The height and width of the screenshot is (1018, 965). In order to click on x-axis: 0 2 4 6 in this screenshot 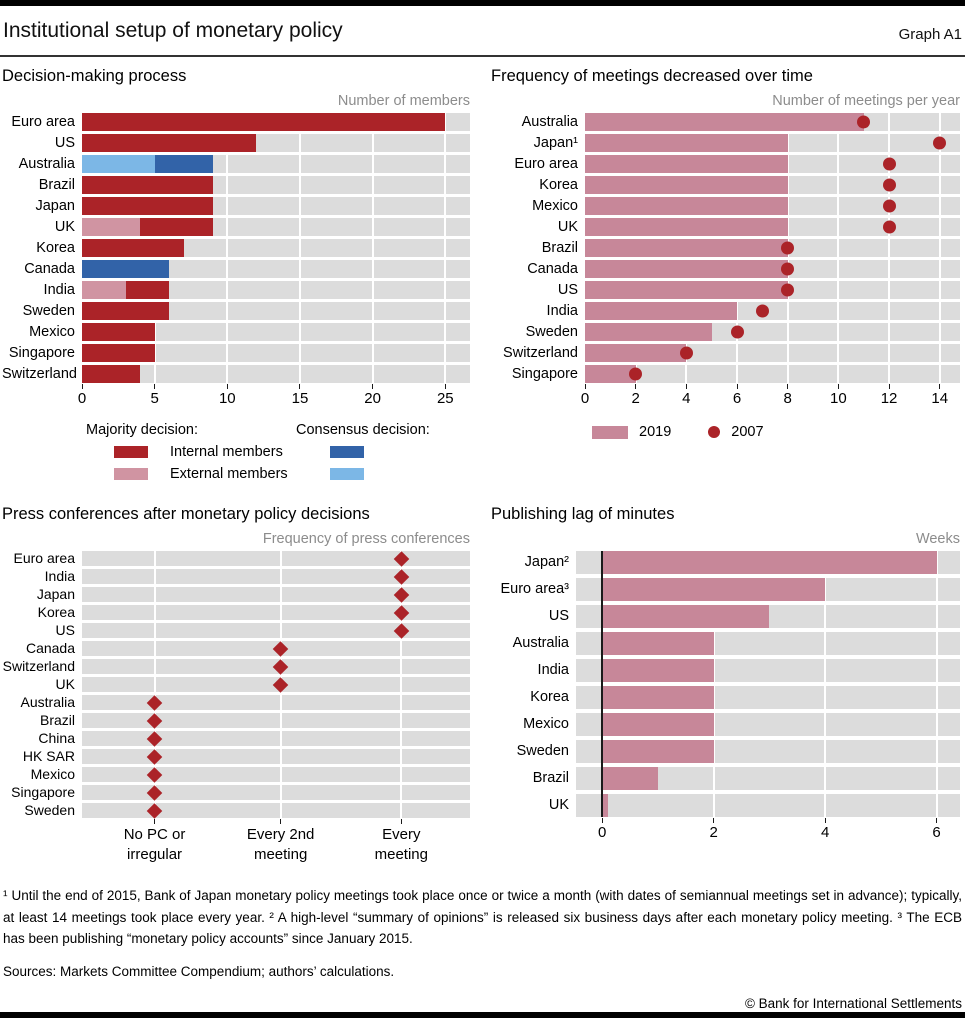, I will do `click(768, 830)`.